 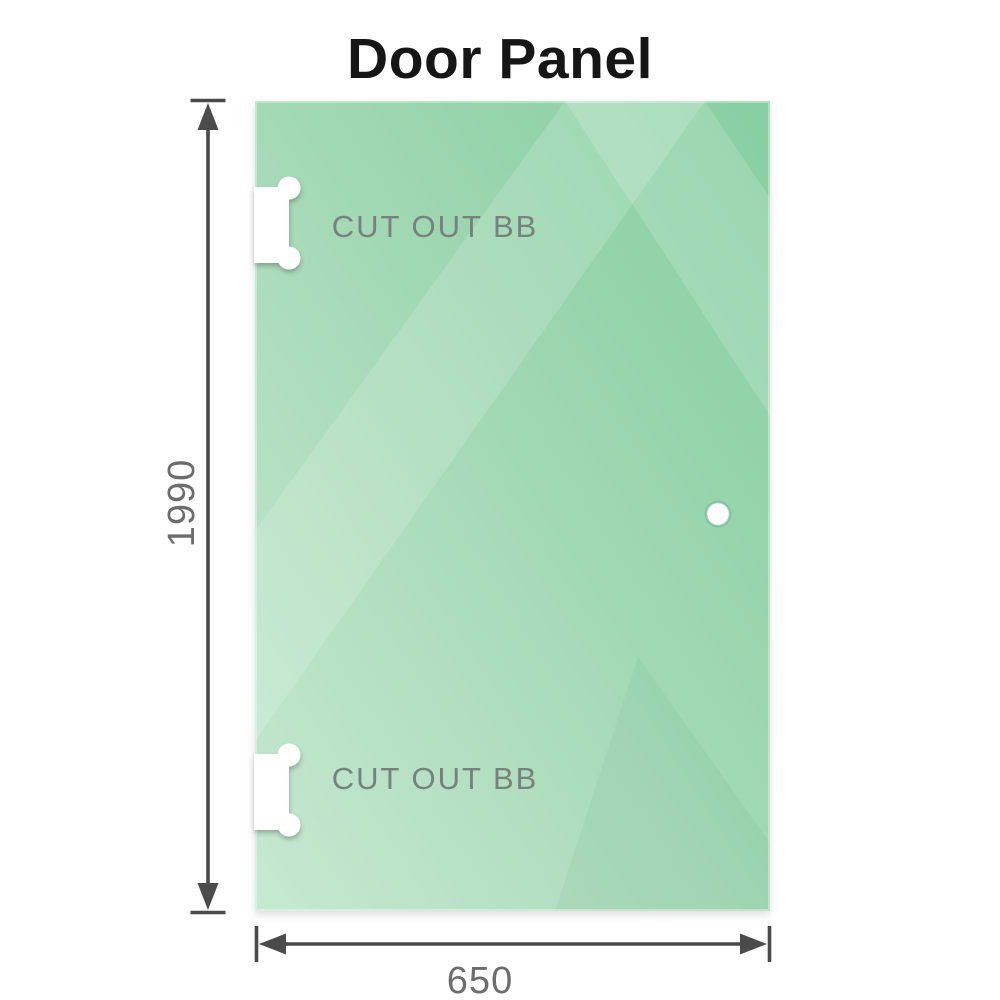 What do you see at coordinates (667, 258) in the screenshot?
I see `glass-reflection-right` at bounding box center [667, 258].